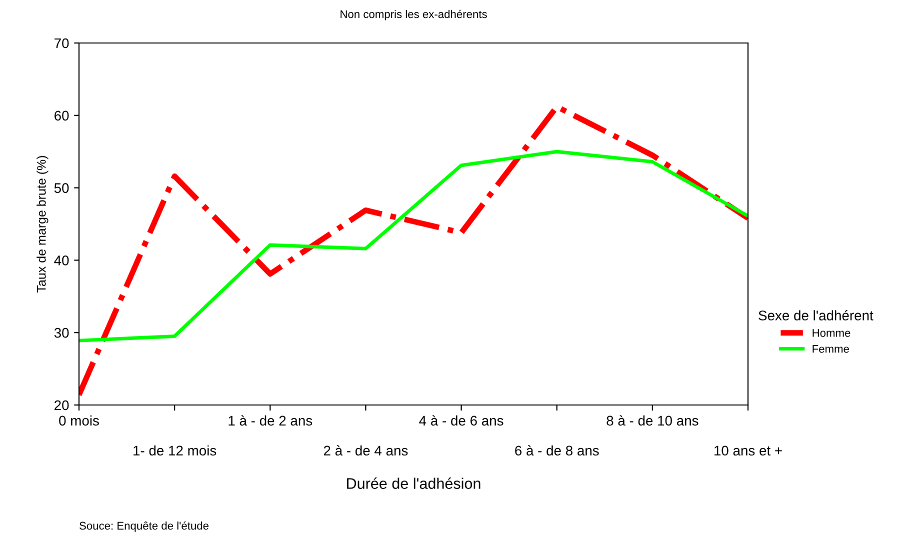 Image resolution: width=904 pixels, height=536 pixels. Describe the element at coordinates (816, 315) in the screenshot. I see `legend-title: Sexe de l'adhérent` at that location.